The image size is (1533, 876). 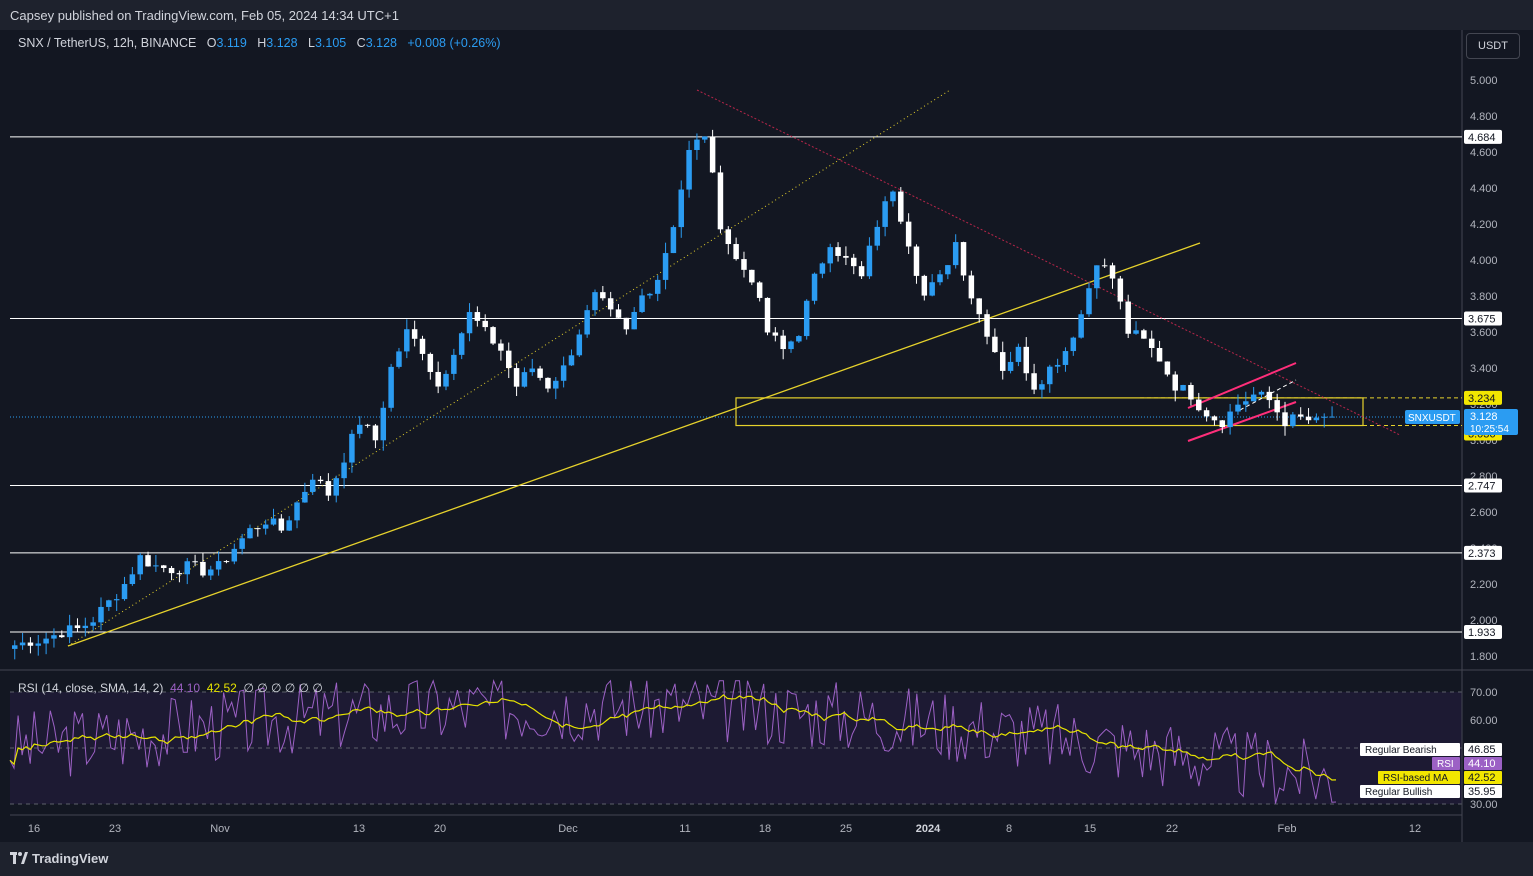 What do you see at coordinates (1484, 621) in the screenshot?
I see `price-tick-label: 2.000` at bounding box center [1484, 621].